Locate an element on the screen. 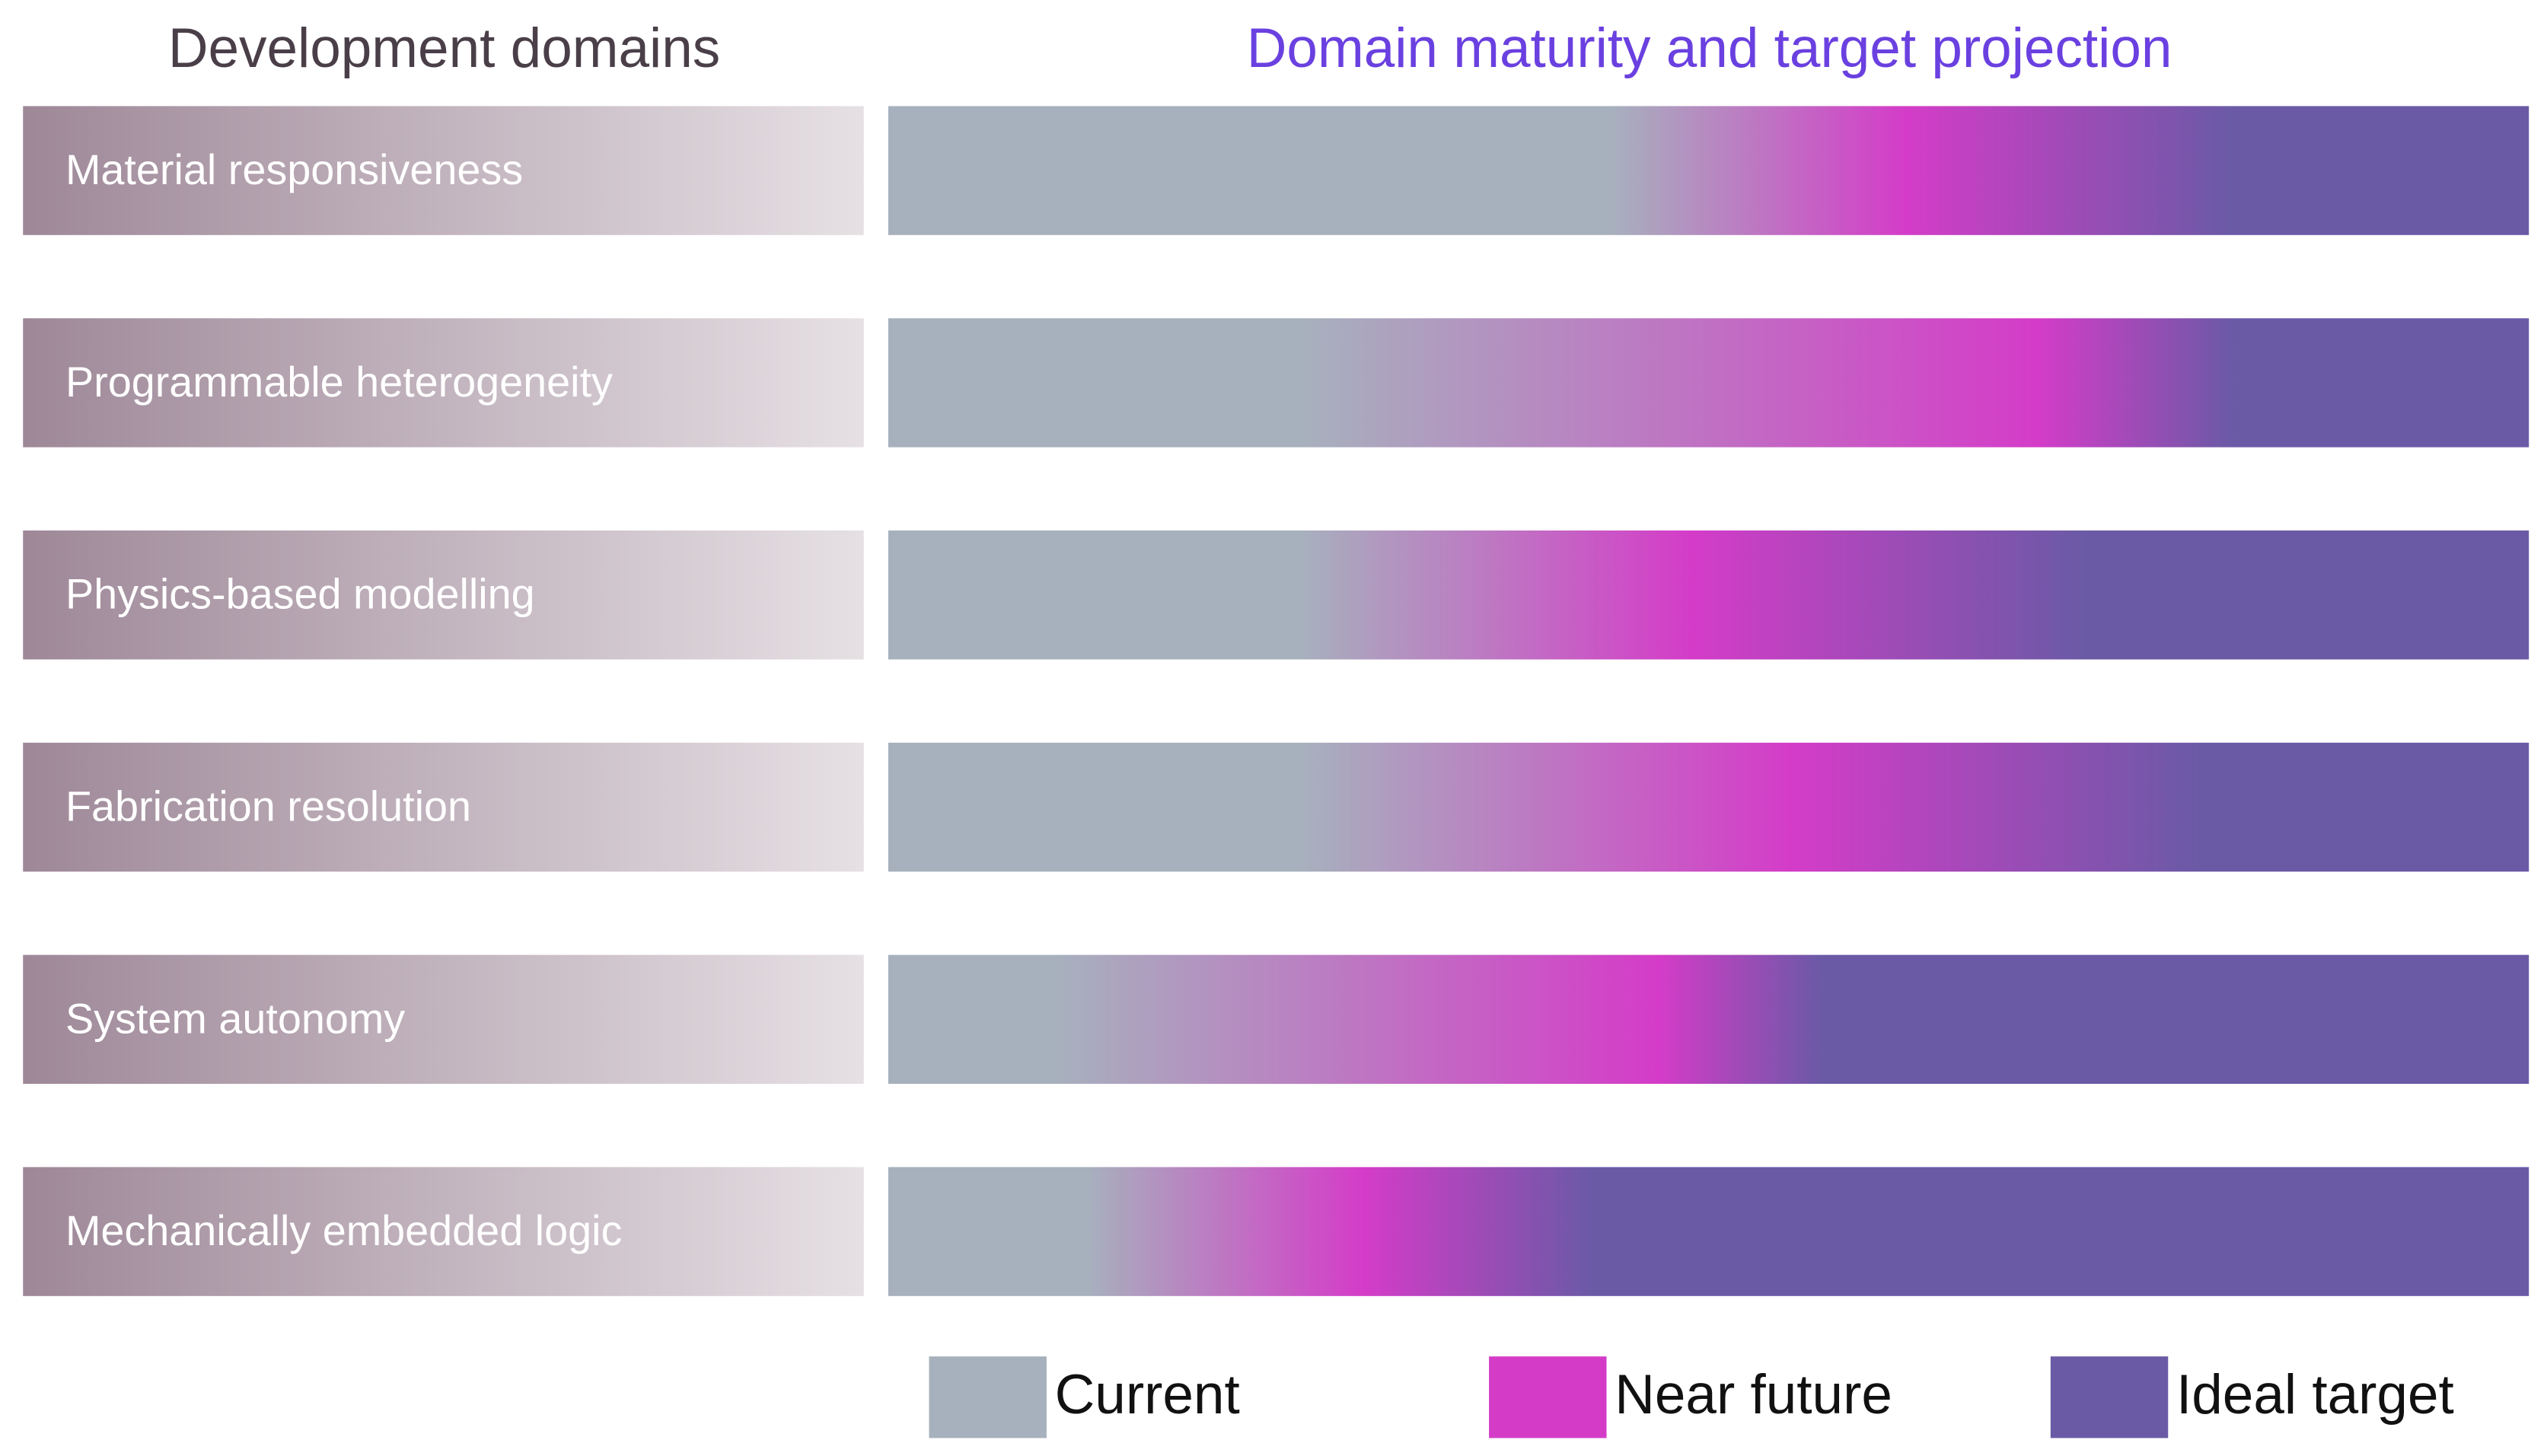  domain-label: Fabrication resolution is located at coordinates (268, 806).